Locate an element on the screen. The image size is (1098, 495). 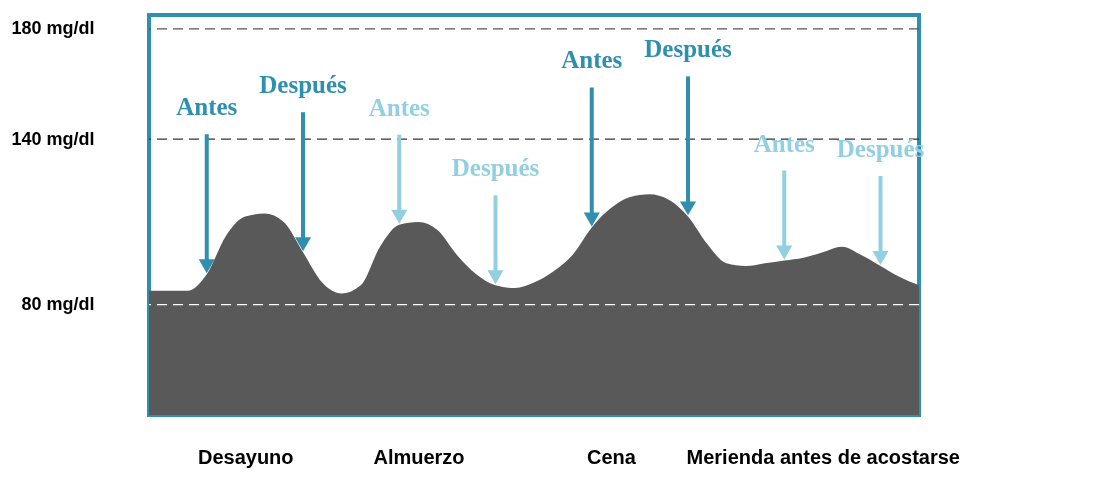
x-tick-label: Merienda antes de acostarse is located at coordinates (823, 456).